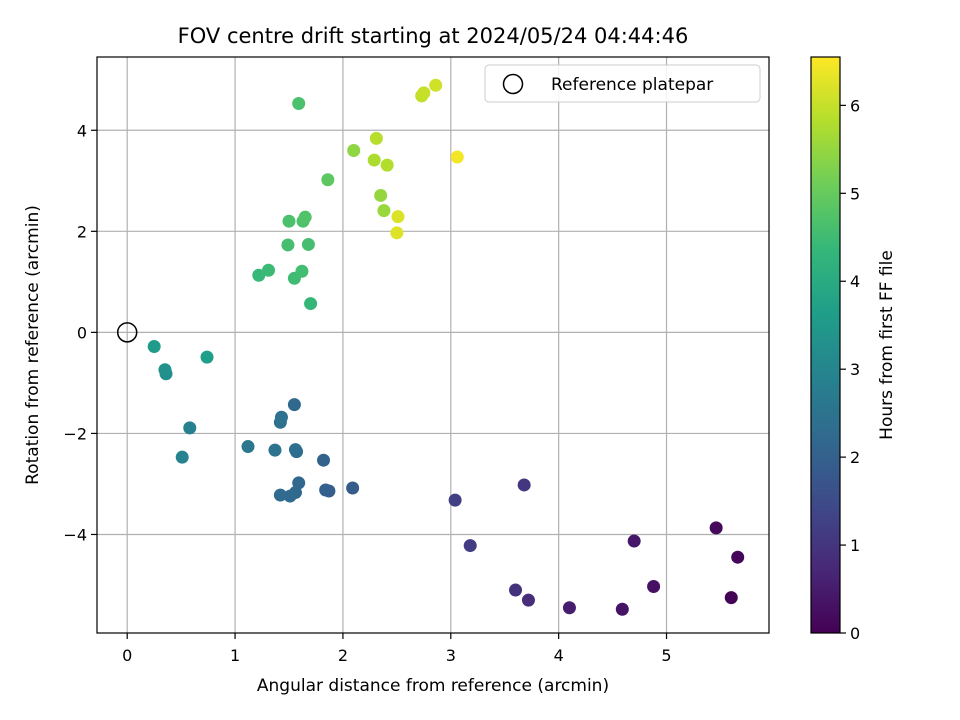 This screenshot has height=720, width=960. I want to click on colorbar-tick-label: 2, so click(855, 457).